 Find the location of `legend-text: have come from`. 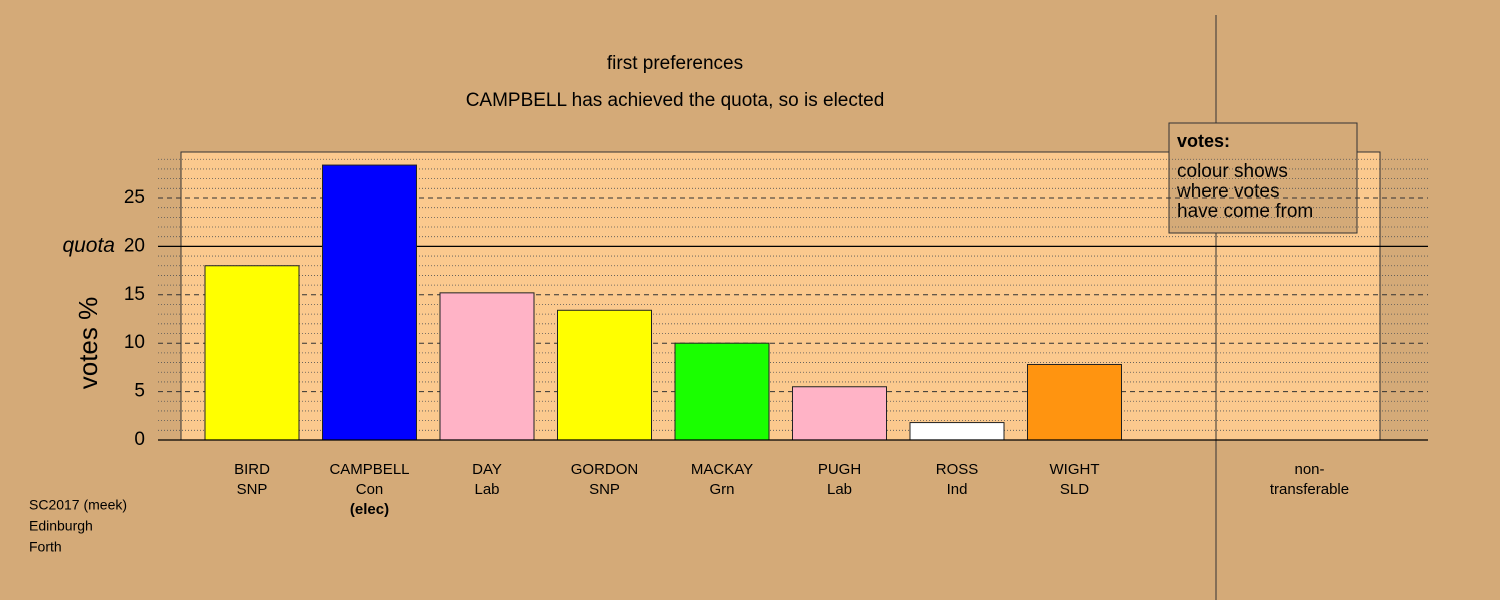

legend-text: have come from is located at coordinates (1245, 211).